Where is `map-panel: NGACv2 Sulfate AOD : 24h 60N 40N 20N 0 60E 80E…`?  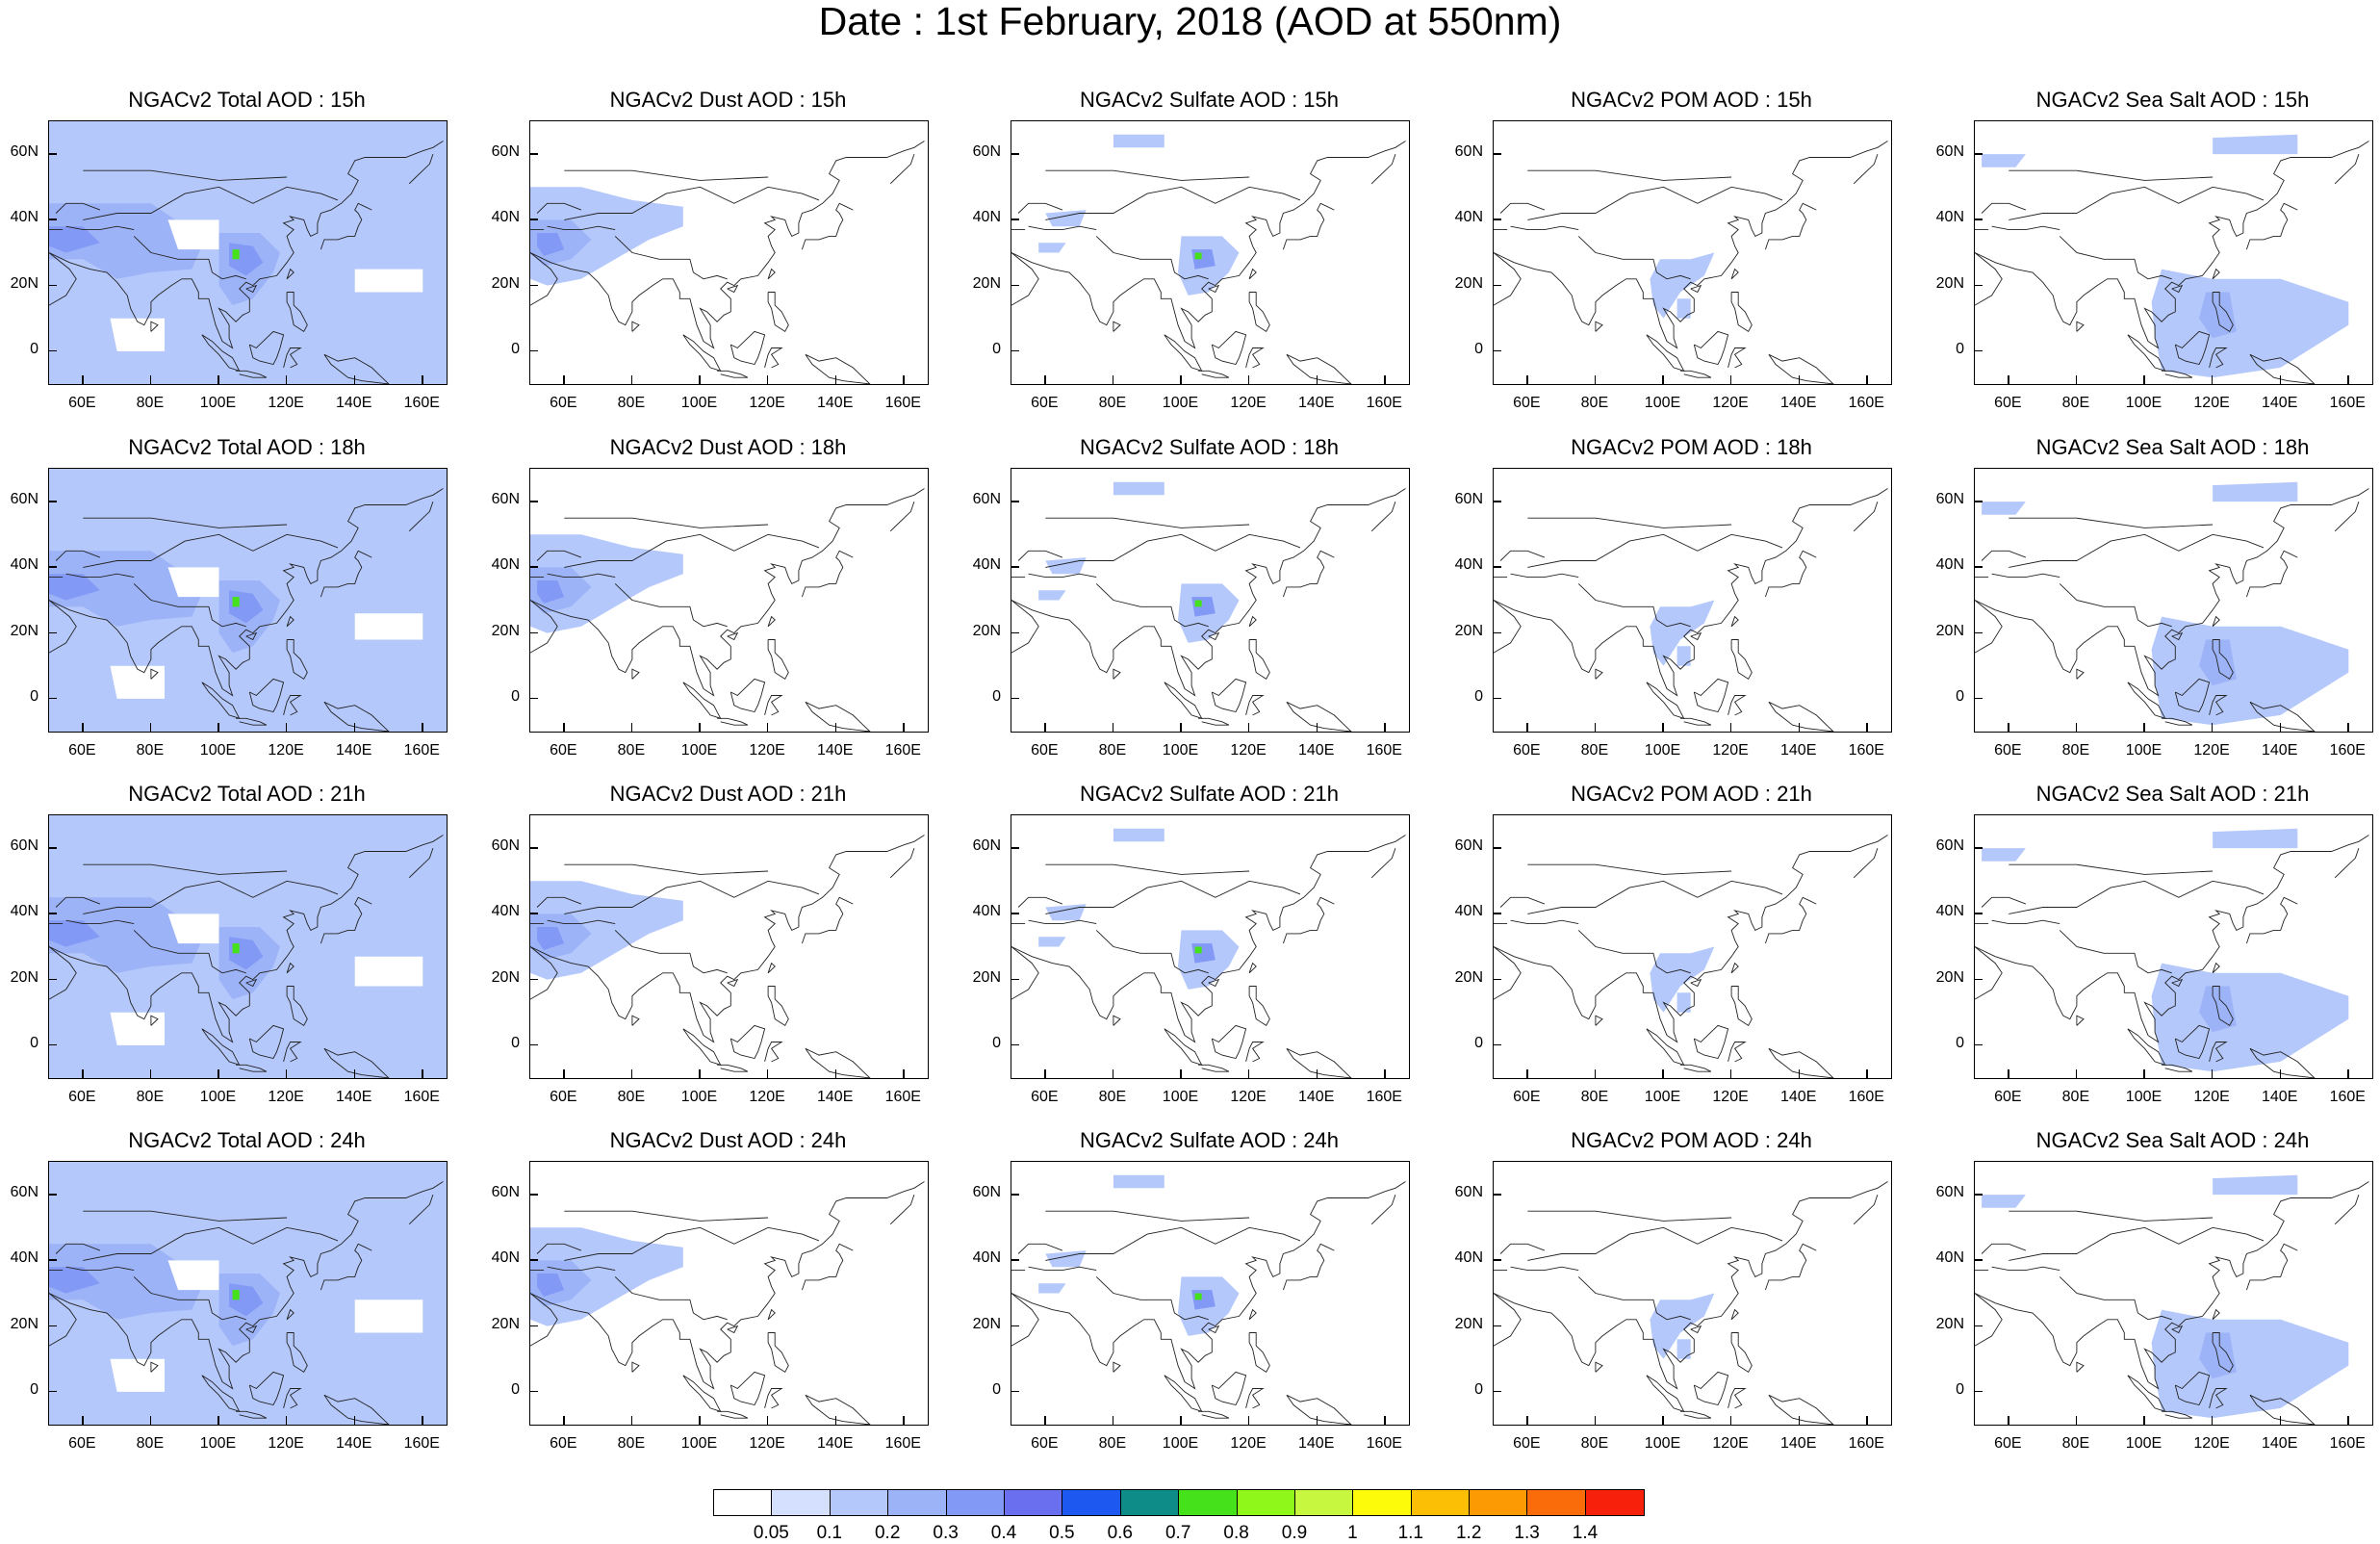 map-panel: NGACv2 Sulfate AOD : 24h 60N 40N 20N 0 60E 80E… is located at coordinates (1192, 1290).